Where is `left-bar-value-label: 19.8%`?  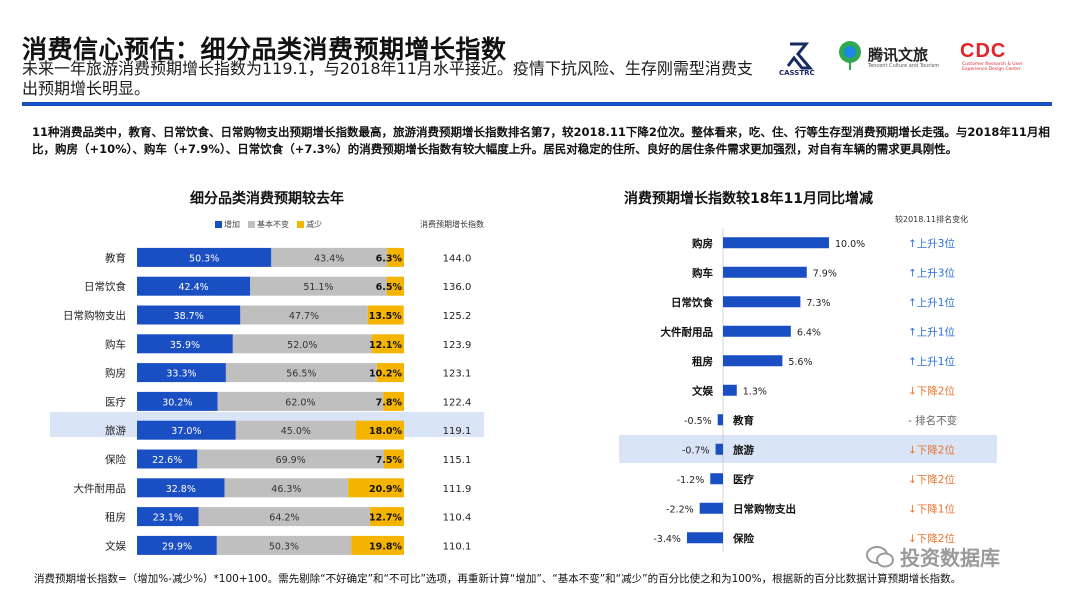
left-bar-value-label: 19.8% is located at coordinates (385, 546).